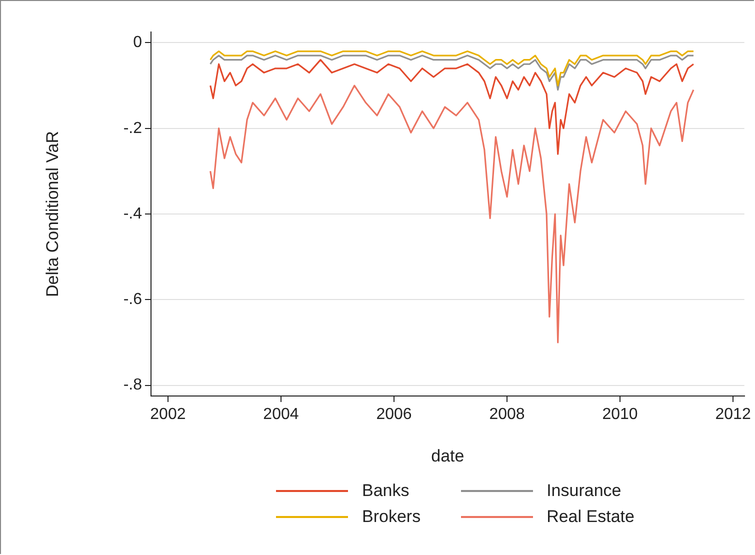 The image size is (755, 555). What do you see at coordinates (733, 415) in the screenshot?
I see `x-tick-label: 2012` at bounding box center [733, 415].